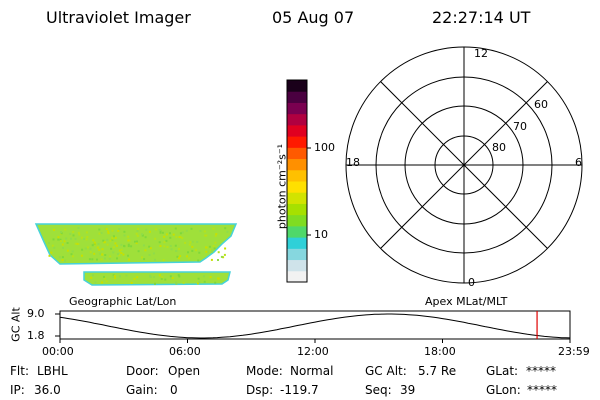 This screenshot has width=600, height=400. I want to click on dsp-value: -119.7, so click(299, 390).